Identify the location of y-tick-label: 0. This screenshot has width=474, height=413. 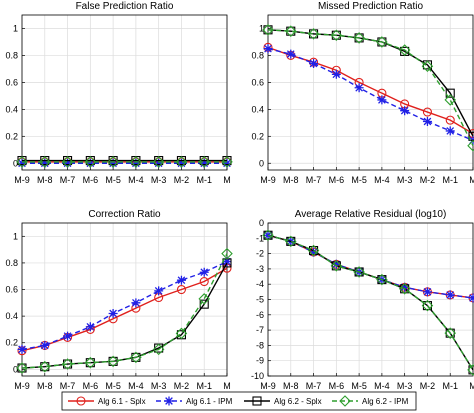
(261, 163).